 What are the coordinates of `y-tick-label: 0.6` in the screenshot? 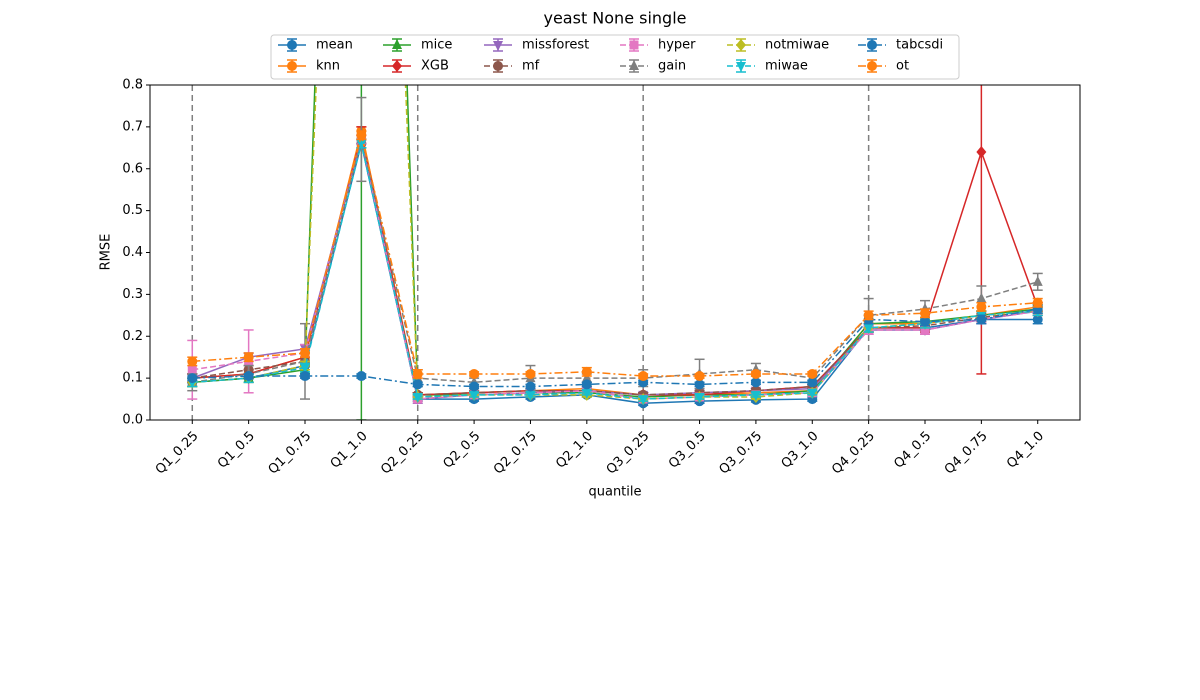 It's located at (132, 168).